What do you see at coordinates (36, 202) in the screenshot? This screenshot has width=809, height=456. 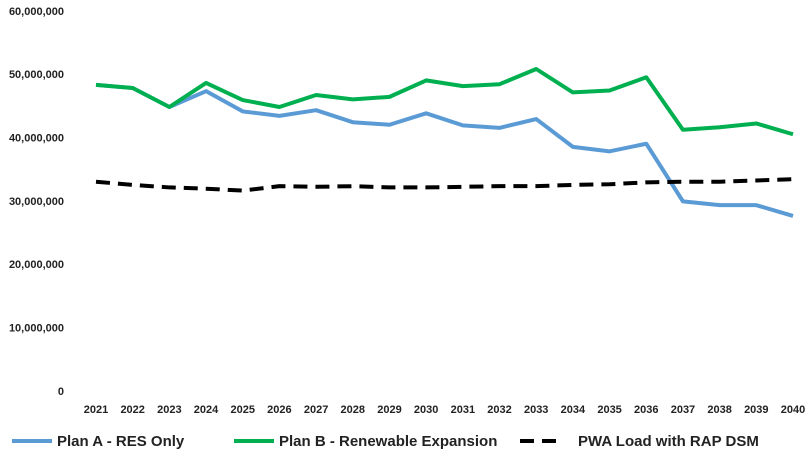 I see `y-tick-label: 30,000,000` at bounding box center [36, 202].